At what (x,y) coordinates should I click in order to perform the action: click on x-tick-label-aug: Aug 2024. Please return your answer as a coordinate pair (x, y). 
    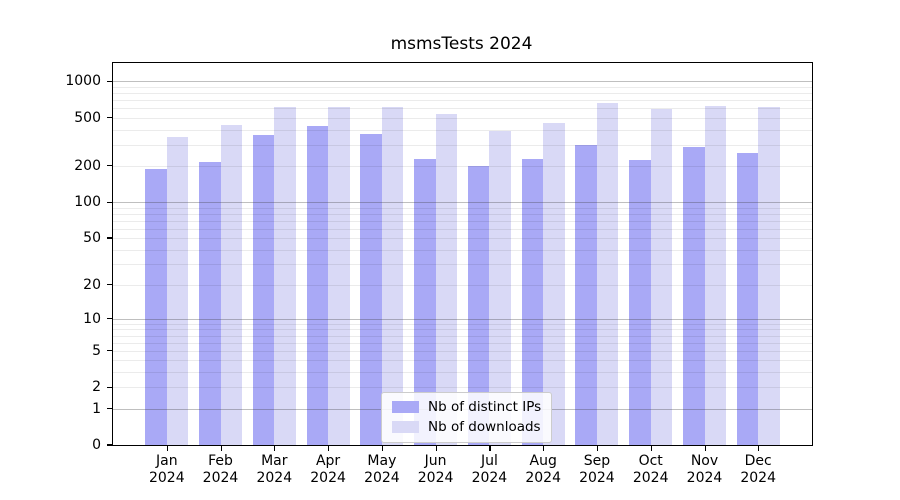
    Looking at the image, I should click on (543, 470).